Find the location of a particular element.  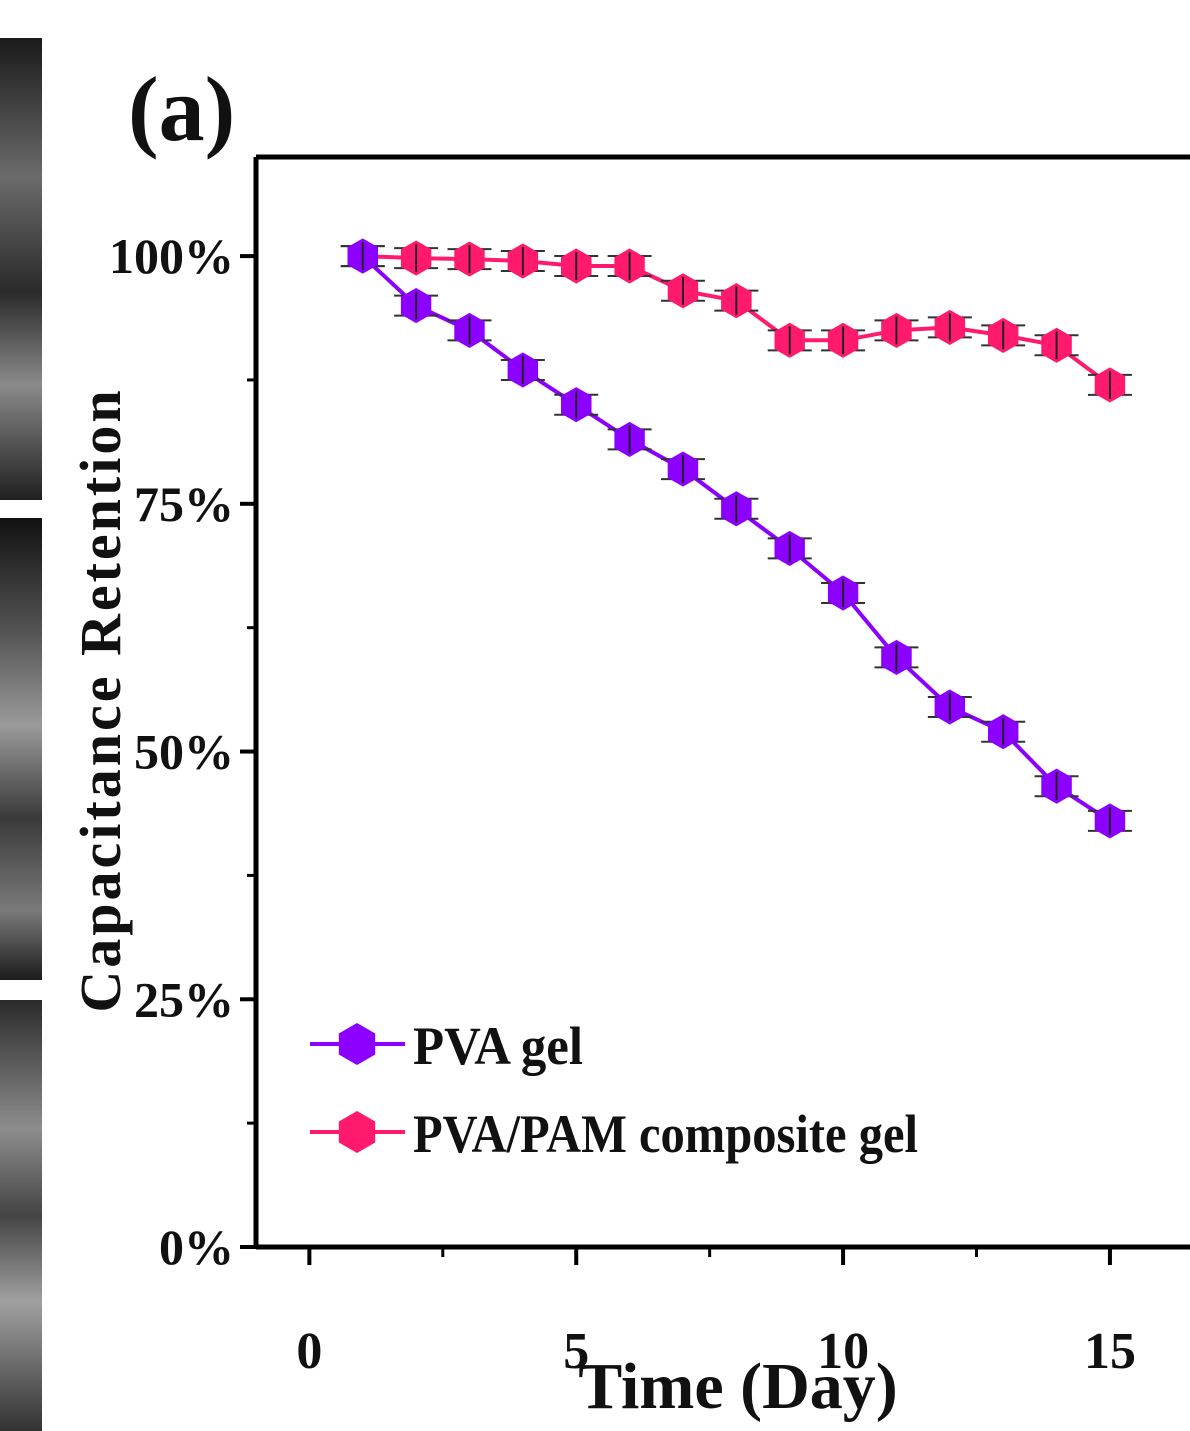

micrograph-strip-top is located at coordinates (21, 269).